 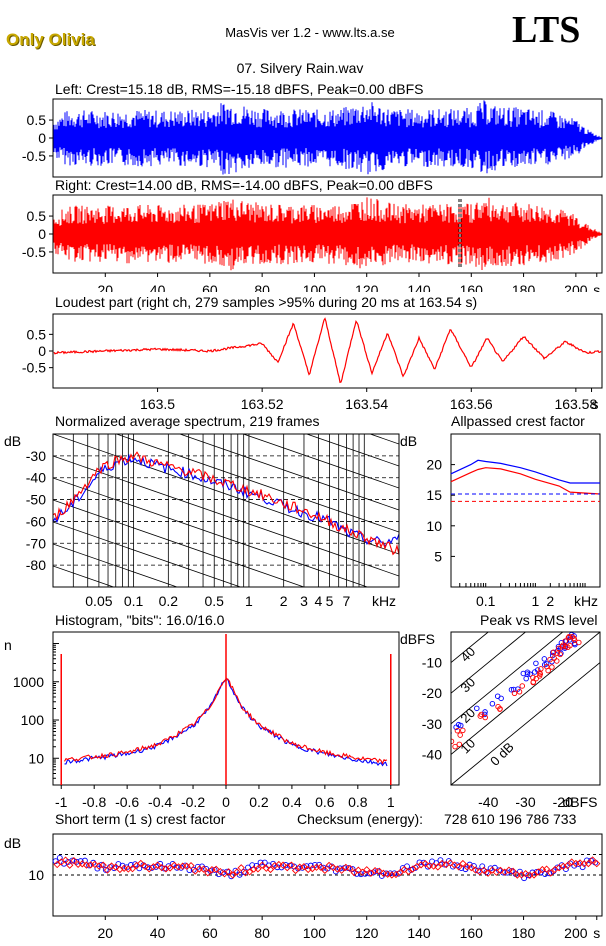 What do you see at coordinates (284, 601) in the screenshot?
I see `spectrum-xtick-label: 2` at bounding box center [284, 601].